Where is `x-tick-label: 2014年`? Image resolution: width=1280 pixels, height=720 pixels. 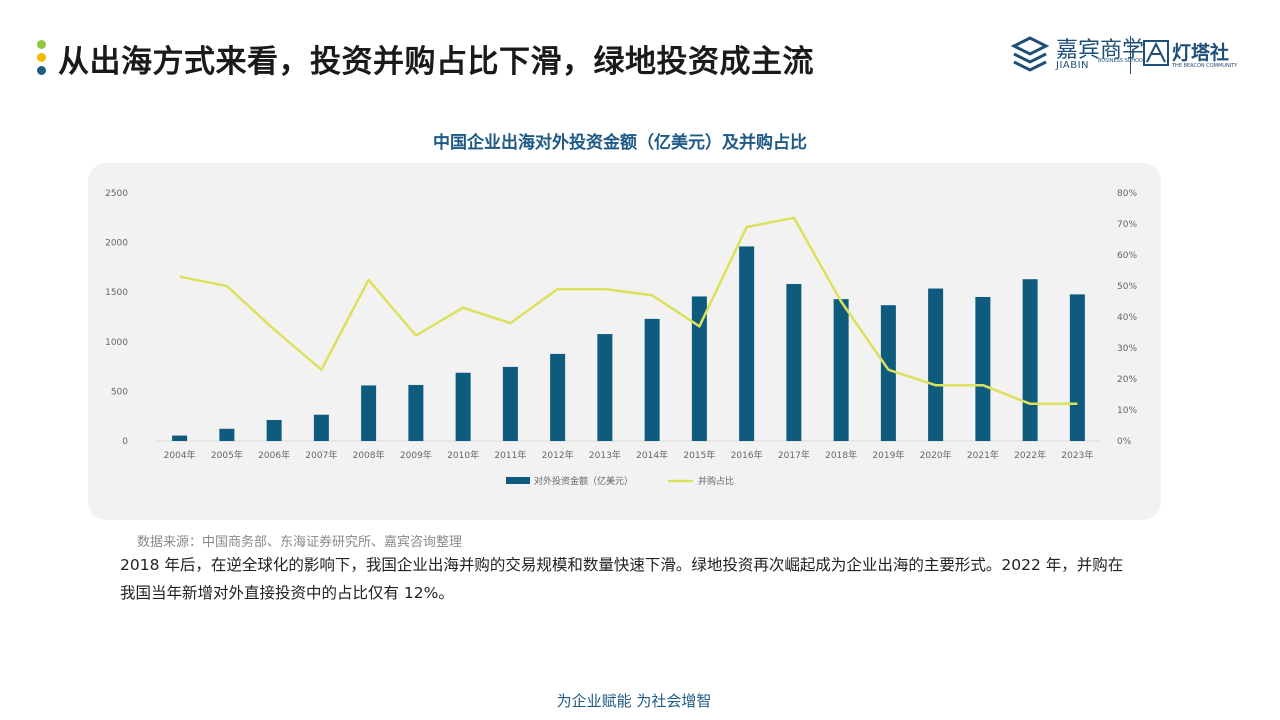 x-tick-label: 2014年 is located at coordinates (652, 455).